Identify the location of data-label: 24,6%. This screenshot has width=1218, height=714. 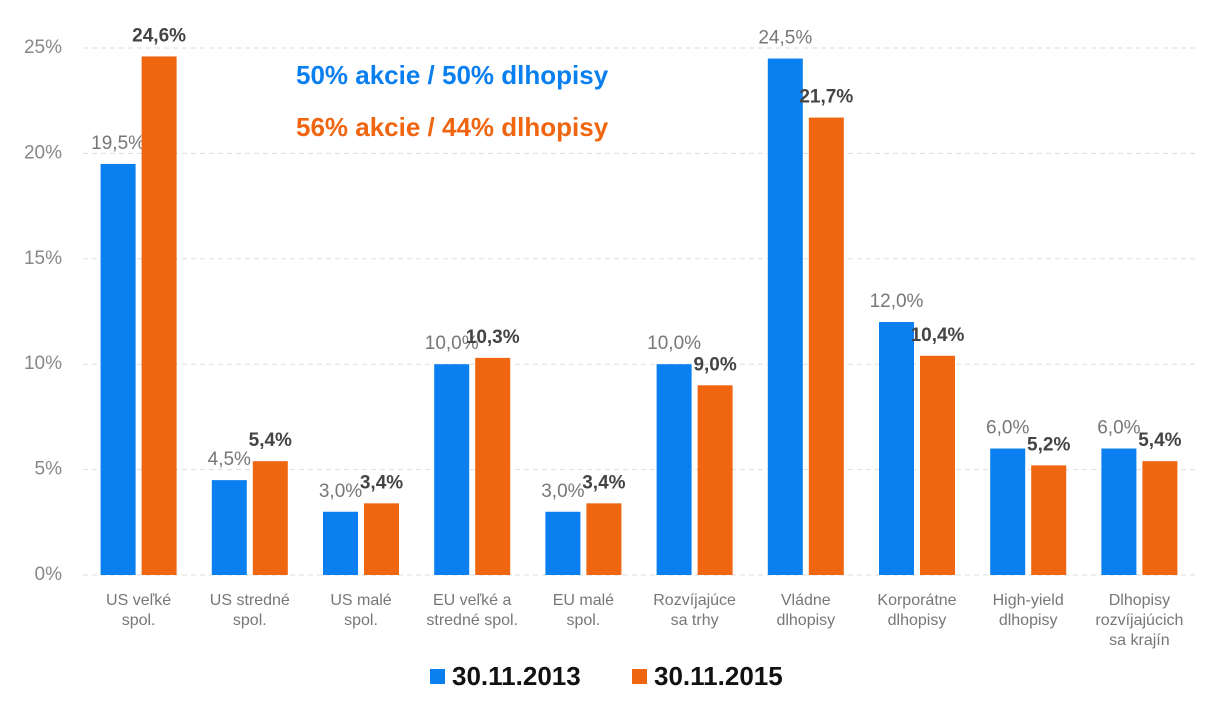
(159, 35).